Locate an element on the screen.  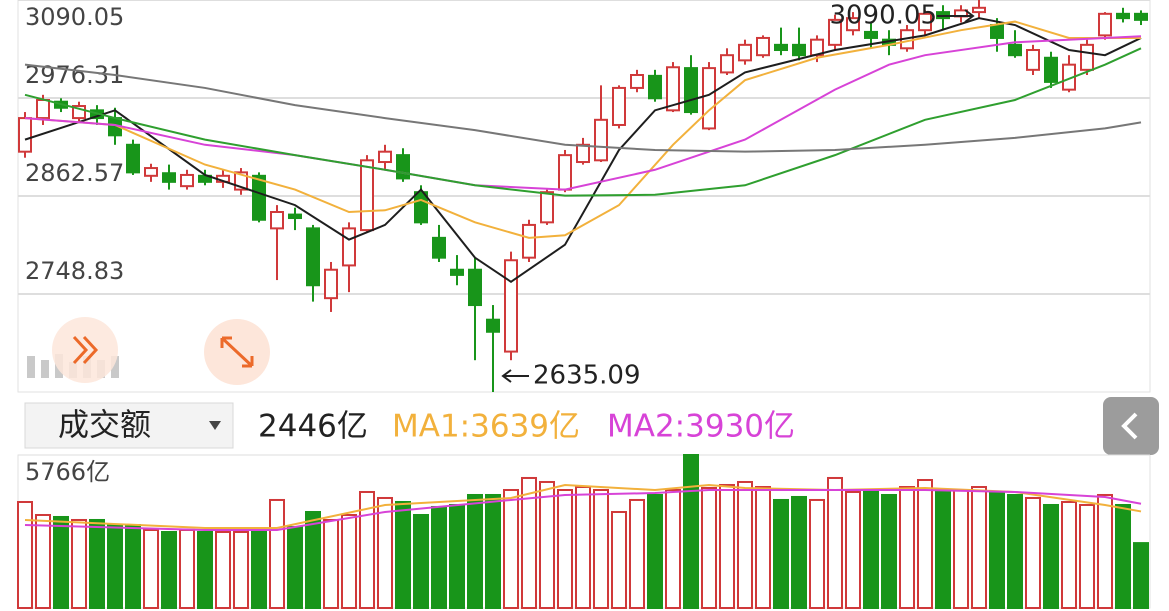
toolbar-icons is located at coordinates (148, 351).